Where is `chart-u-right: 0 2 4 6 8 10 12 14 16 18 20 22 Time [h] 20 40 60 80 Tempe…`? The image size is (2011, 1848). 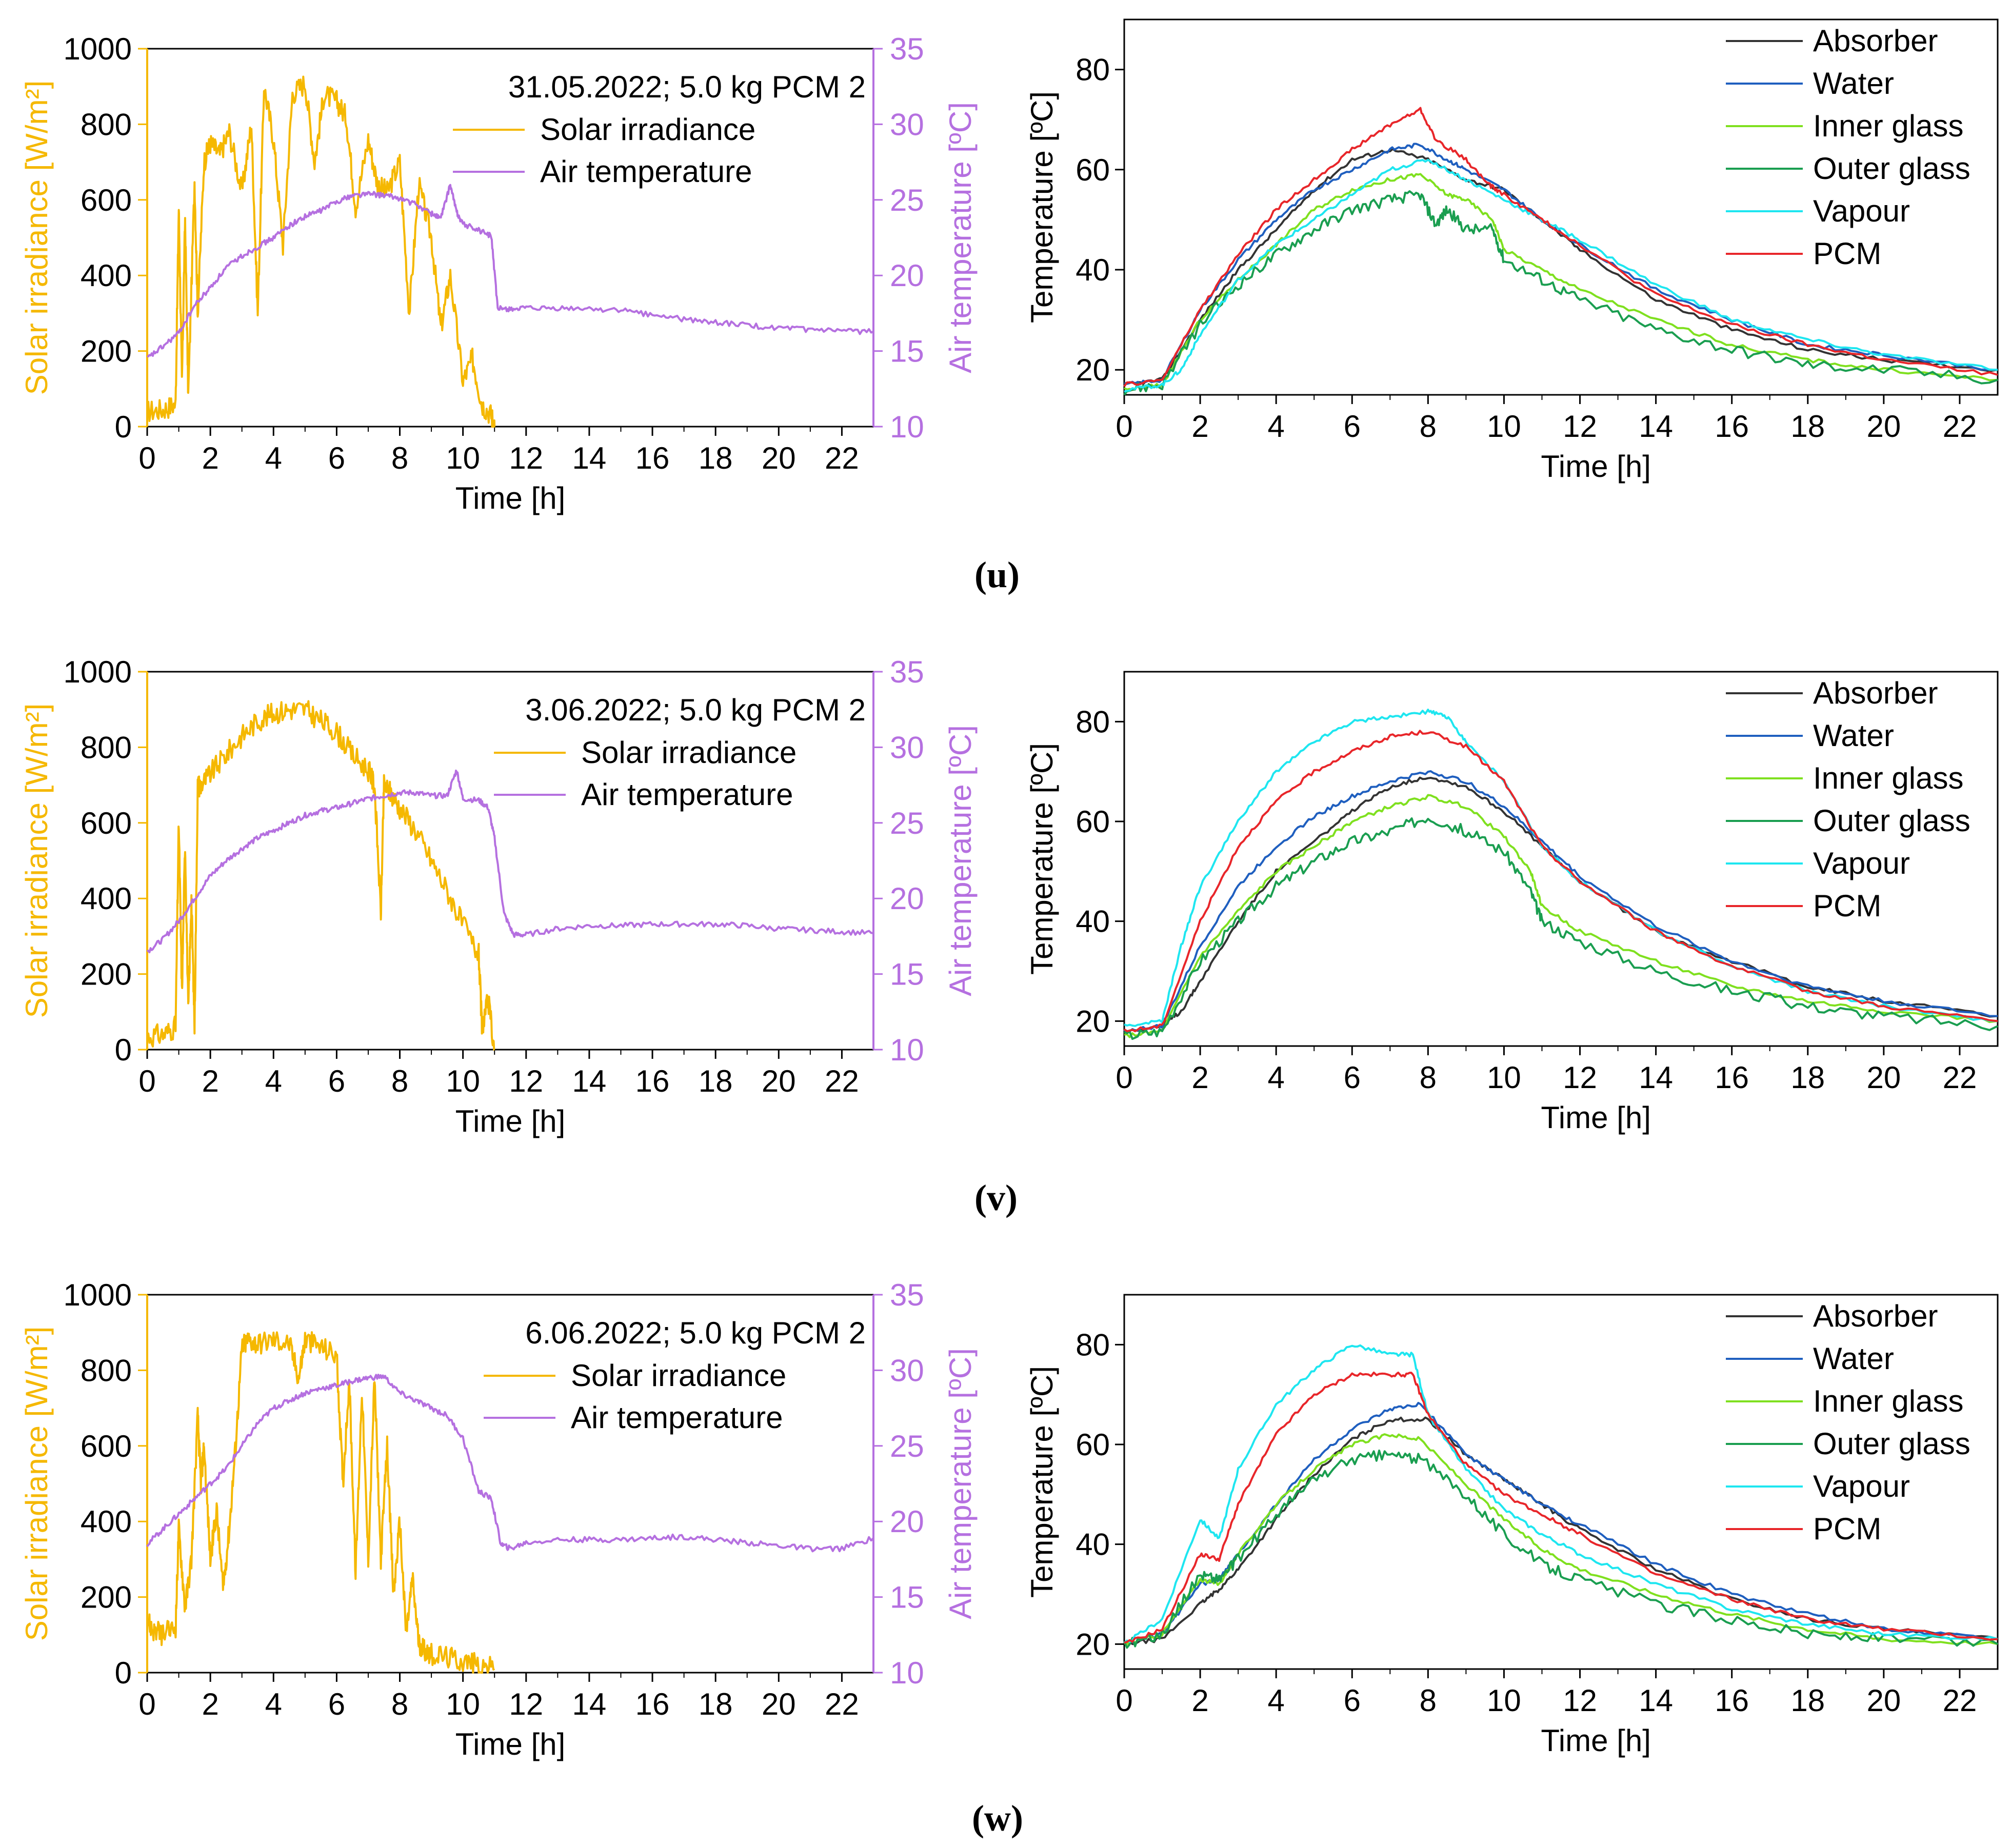 chart-u-right: 0 2 4 6 8 10 12 14 16 18 20 22 Time [h] 20 40 60 80 Tempe… is located at coordinates (1512, 251).